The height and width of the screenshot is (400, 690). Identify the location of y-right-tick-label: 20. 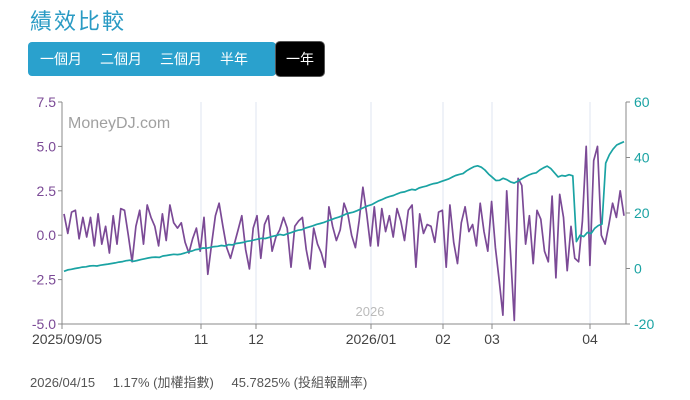
(642, 213).